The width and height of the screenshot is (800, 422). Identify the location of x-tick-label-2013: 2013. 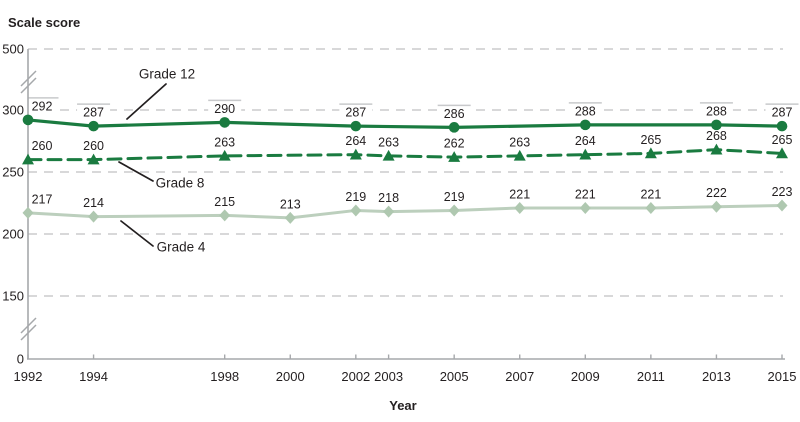
(716, 376).